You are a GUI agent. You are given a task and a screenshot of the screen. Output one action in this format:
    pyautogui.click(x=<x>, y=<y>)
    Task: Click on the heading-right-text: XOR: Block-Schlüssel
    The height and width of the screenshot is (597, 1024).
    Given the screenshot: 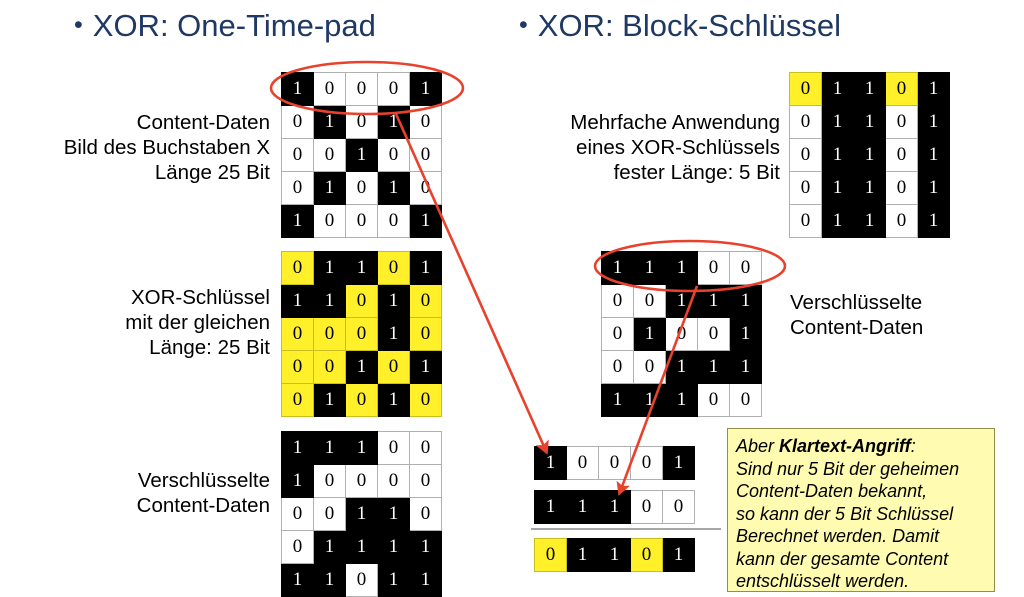 What is the action you would take?
    pyautogui.click(x=689, y=25)
    